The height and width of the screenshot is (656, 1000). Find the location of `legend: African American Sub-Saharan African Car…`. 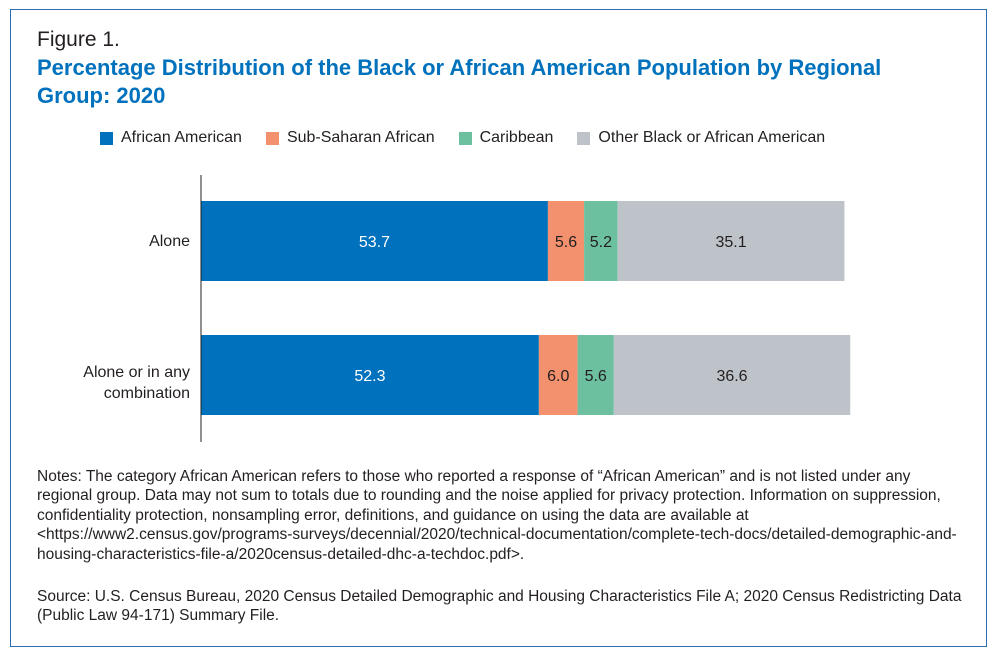

legend: African American Sub-Saharan African Car… is located at coordinates (462, 138).